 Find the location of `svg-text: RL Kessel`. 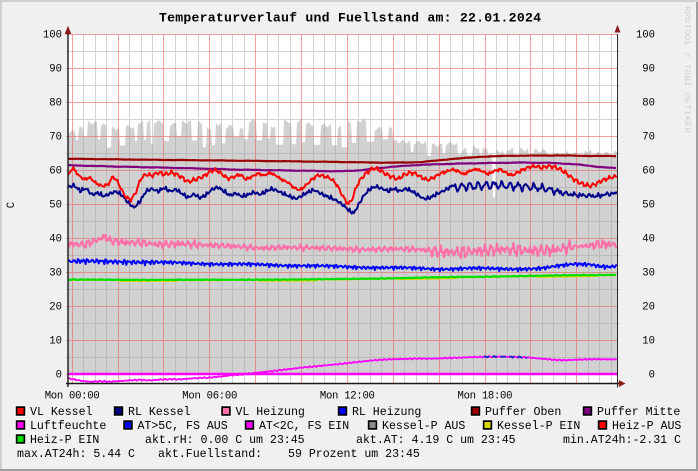

svg-text: RL Kessel is located at coordinates (159, 412).